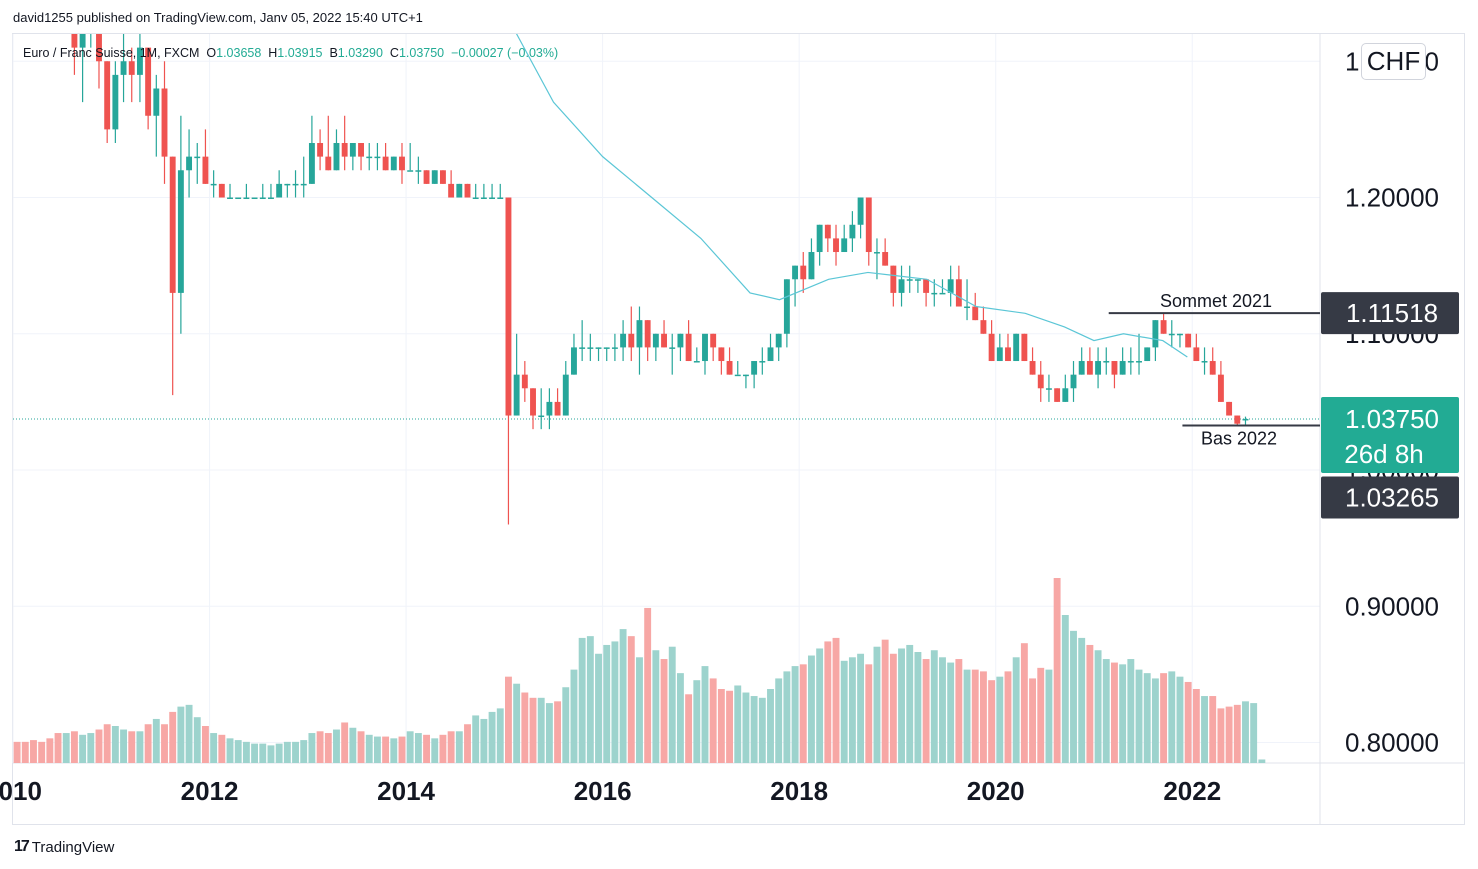  What do you see at coordinates (996, 791) in the screenshot?
I see `x-tick-label: 2020` at bounding box center [996, 791].